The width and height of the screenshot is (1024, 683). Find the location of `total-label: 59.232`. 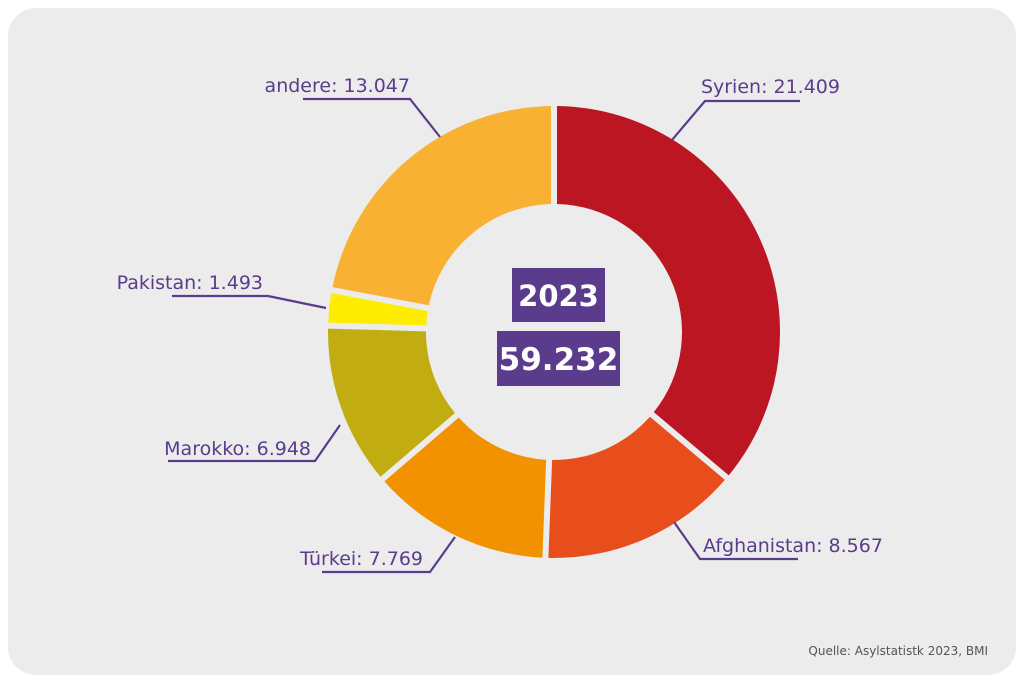

total-label: 59.232 is located at coordinates (559, 360).